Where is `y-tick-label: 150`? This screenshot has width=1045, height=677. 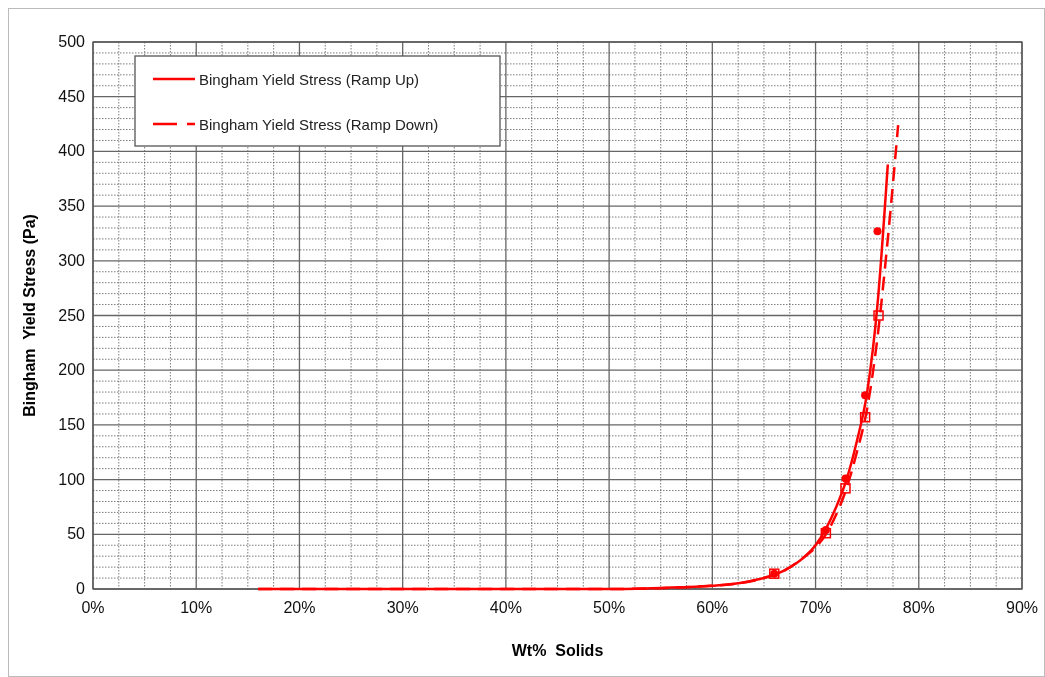
y-tick-label: 150 is located at coordinates (72, 424).